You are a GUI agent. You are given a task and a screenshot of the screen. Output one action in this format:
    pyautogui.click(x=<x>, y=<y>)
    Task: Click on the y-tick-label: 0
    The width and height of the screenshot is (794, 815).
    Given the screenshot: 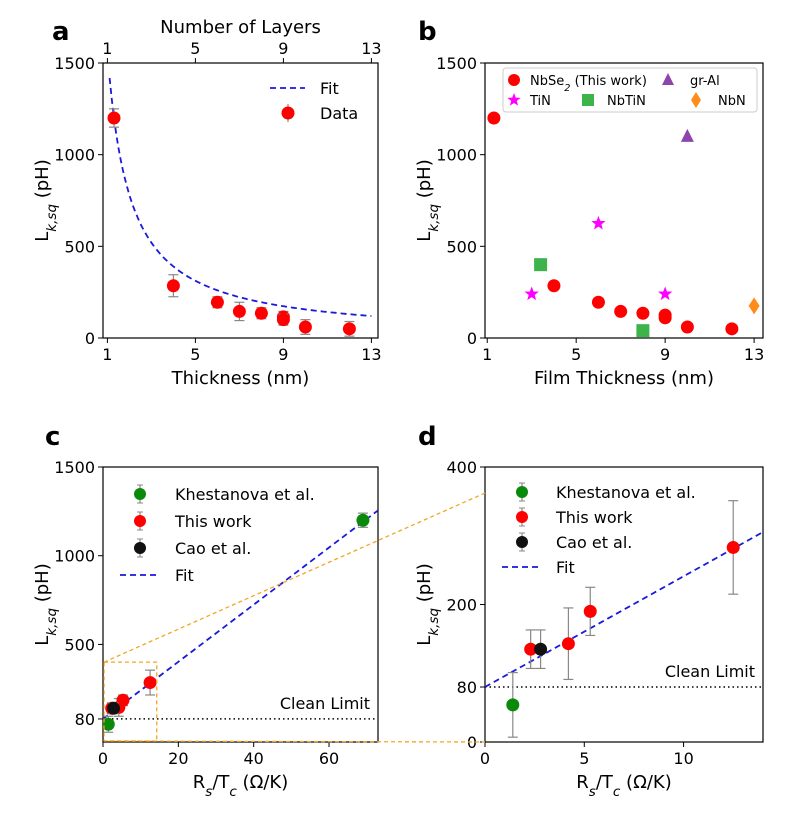 What is the action you would take?
    pyautogui.click(x=472, y=338)
    